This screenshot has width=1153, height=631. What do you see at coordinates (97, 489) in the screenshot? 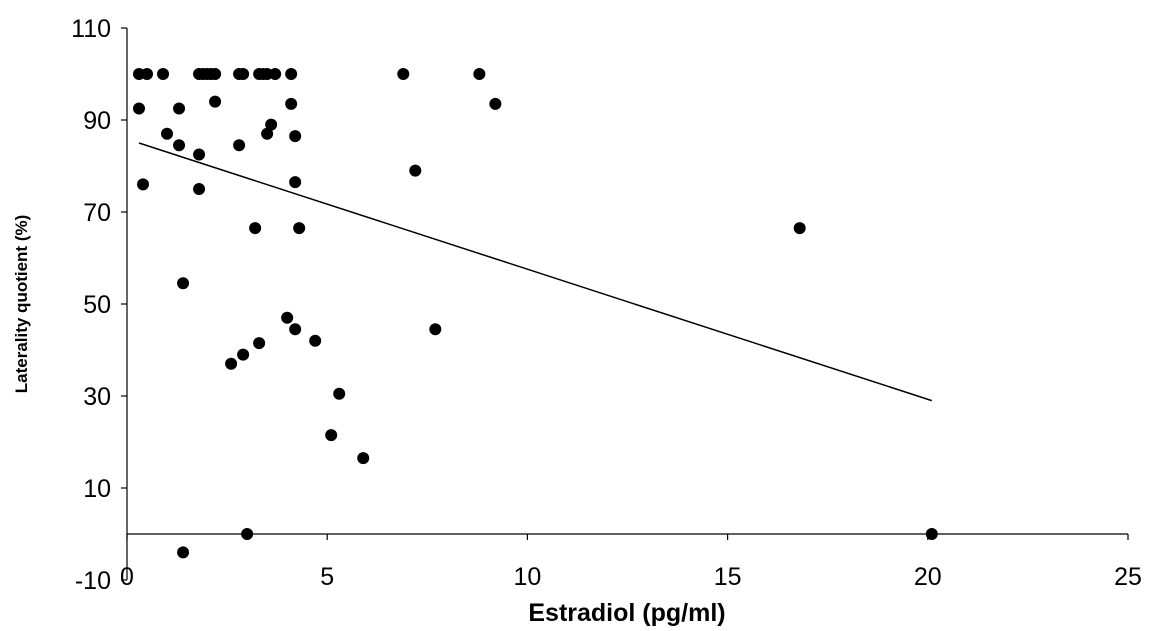
I see `y-tick-label: 10` at bounding box center [97, 489].